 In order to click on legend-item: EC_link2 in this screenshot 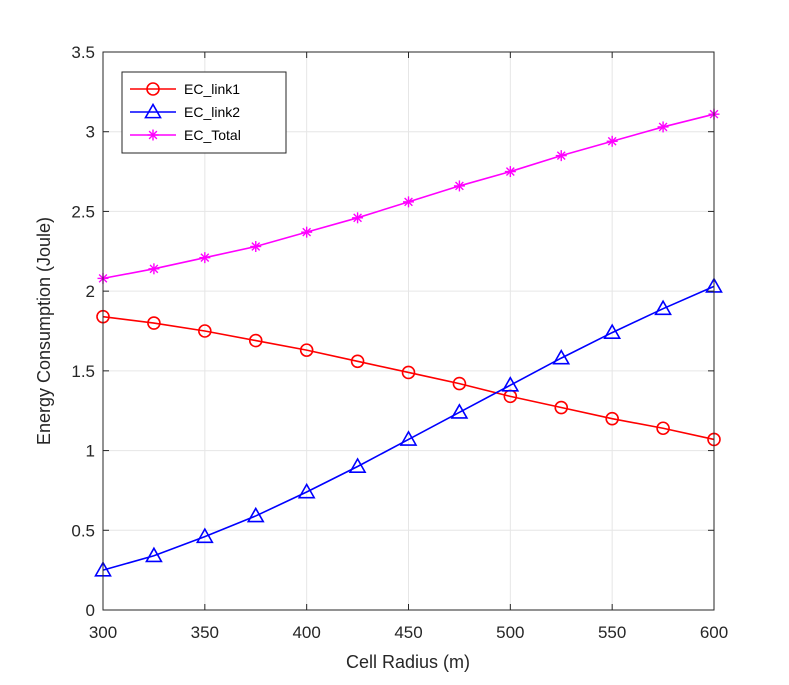, I will do `click(185, 111)`.